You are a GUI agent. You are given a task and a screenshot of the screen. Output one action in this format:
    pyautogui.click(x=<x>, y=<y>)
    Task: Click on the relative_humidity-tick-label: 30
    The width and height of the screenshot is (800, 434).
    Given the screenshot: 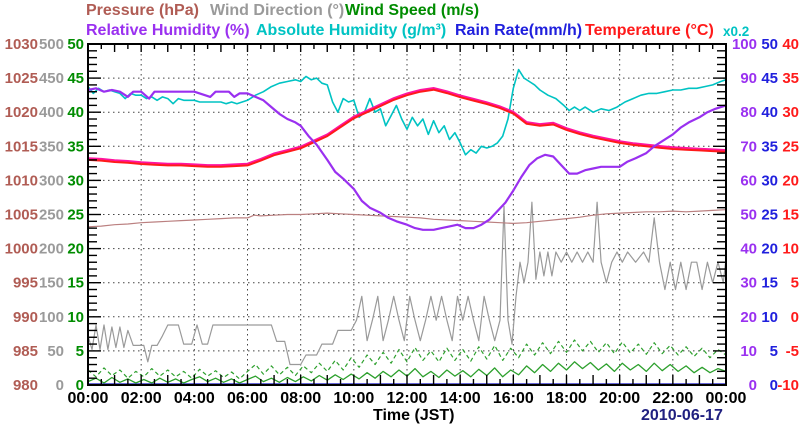 What is the action you would take?
    pyautogui.click(x=748, y=283)
    